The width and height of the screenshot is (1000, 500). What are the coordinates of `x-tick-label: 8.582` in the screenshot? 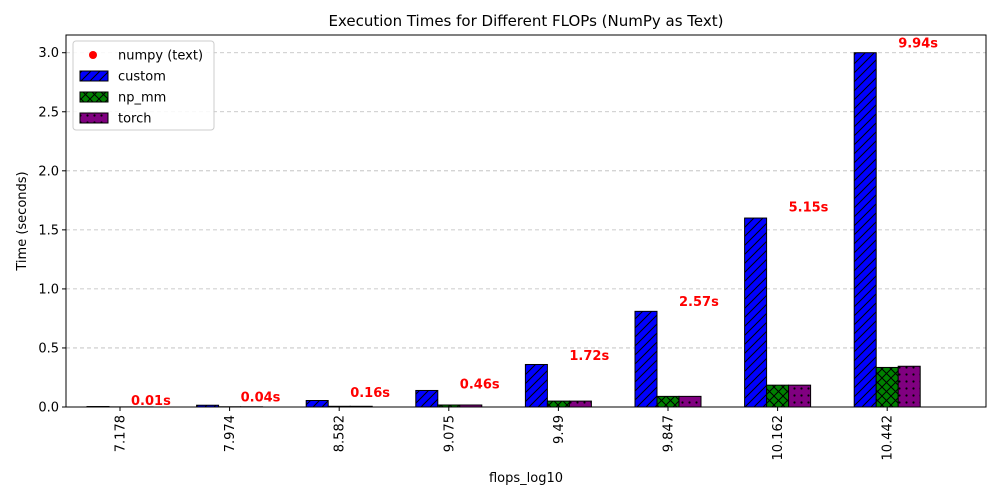 It's located at (340, 433).